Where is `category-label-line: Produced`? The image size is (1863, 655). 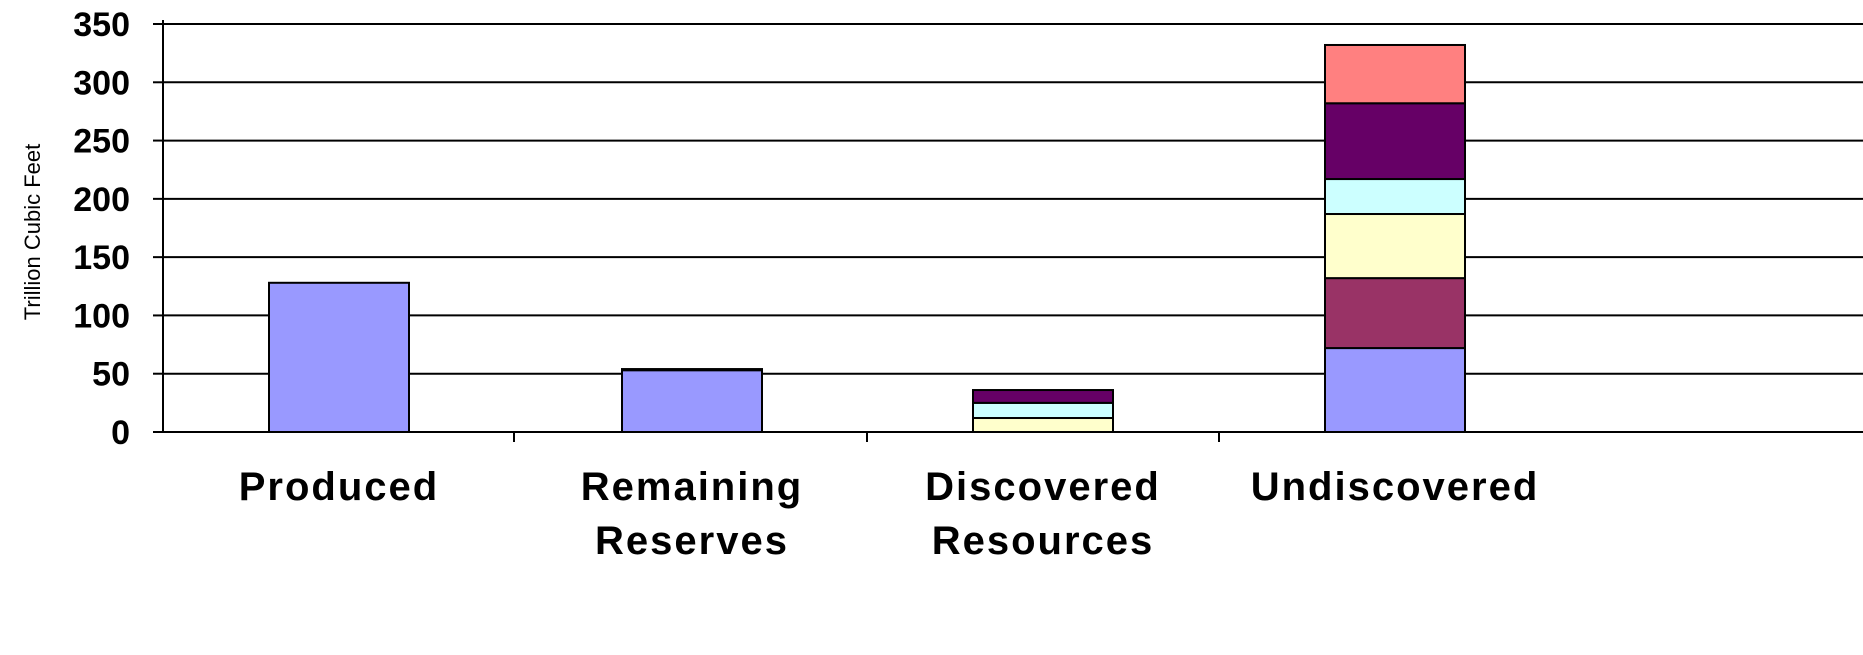
category-label-line: Produced is located at coordinates (339, 487).